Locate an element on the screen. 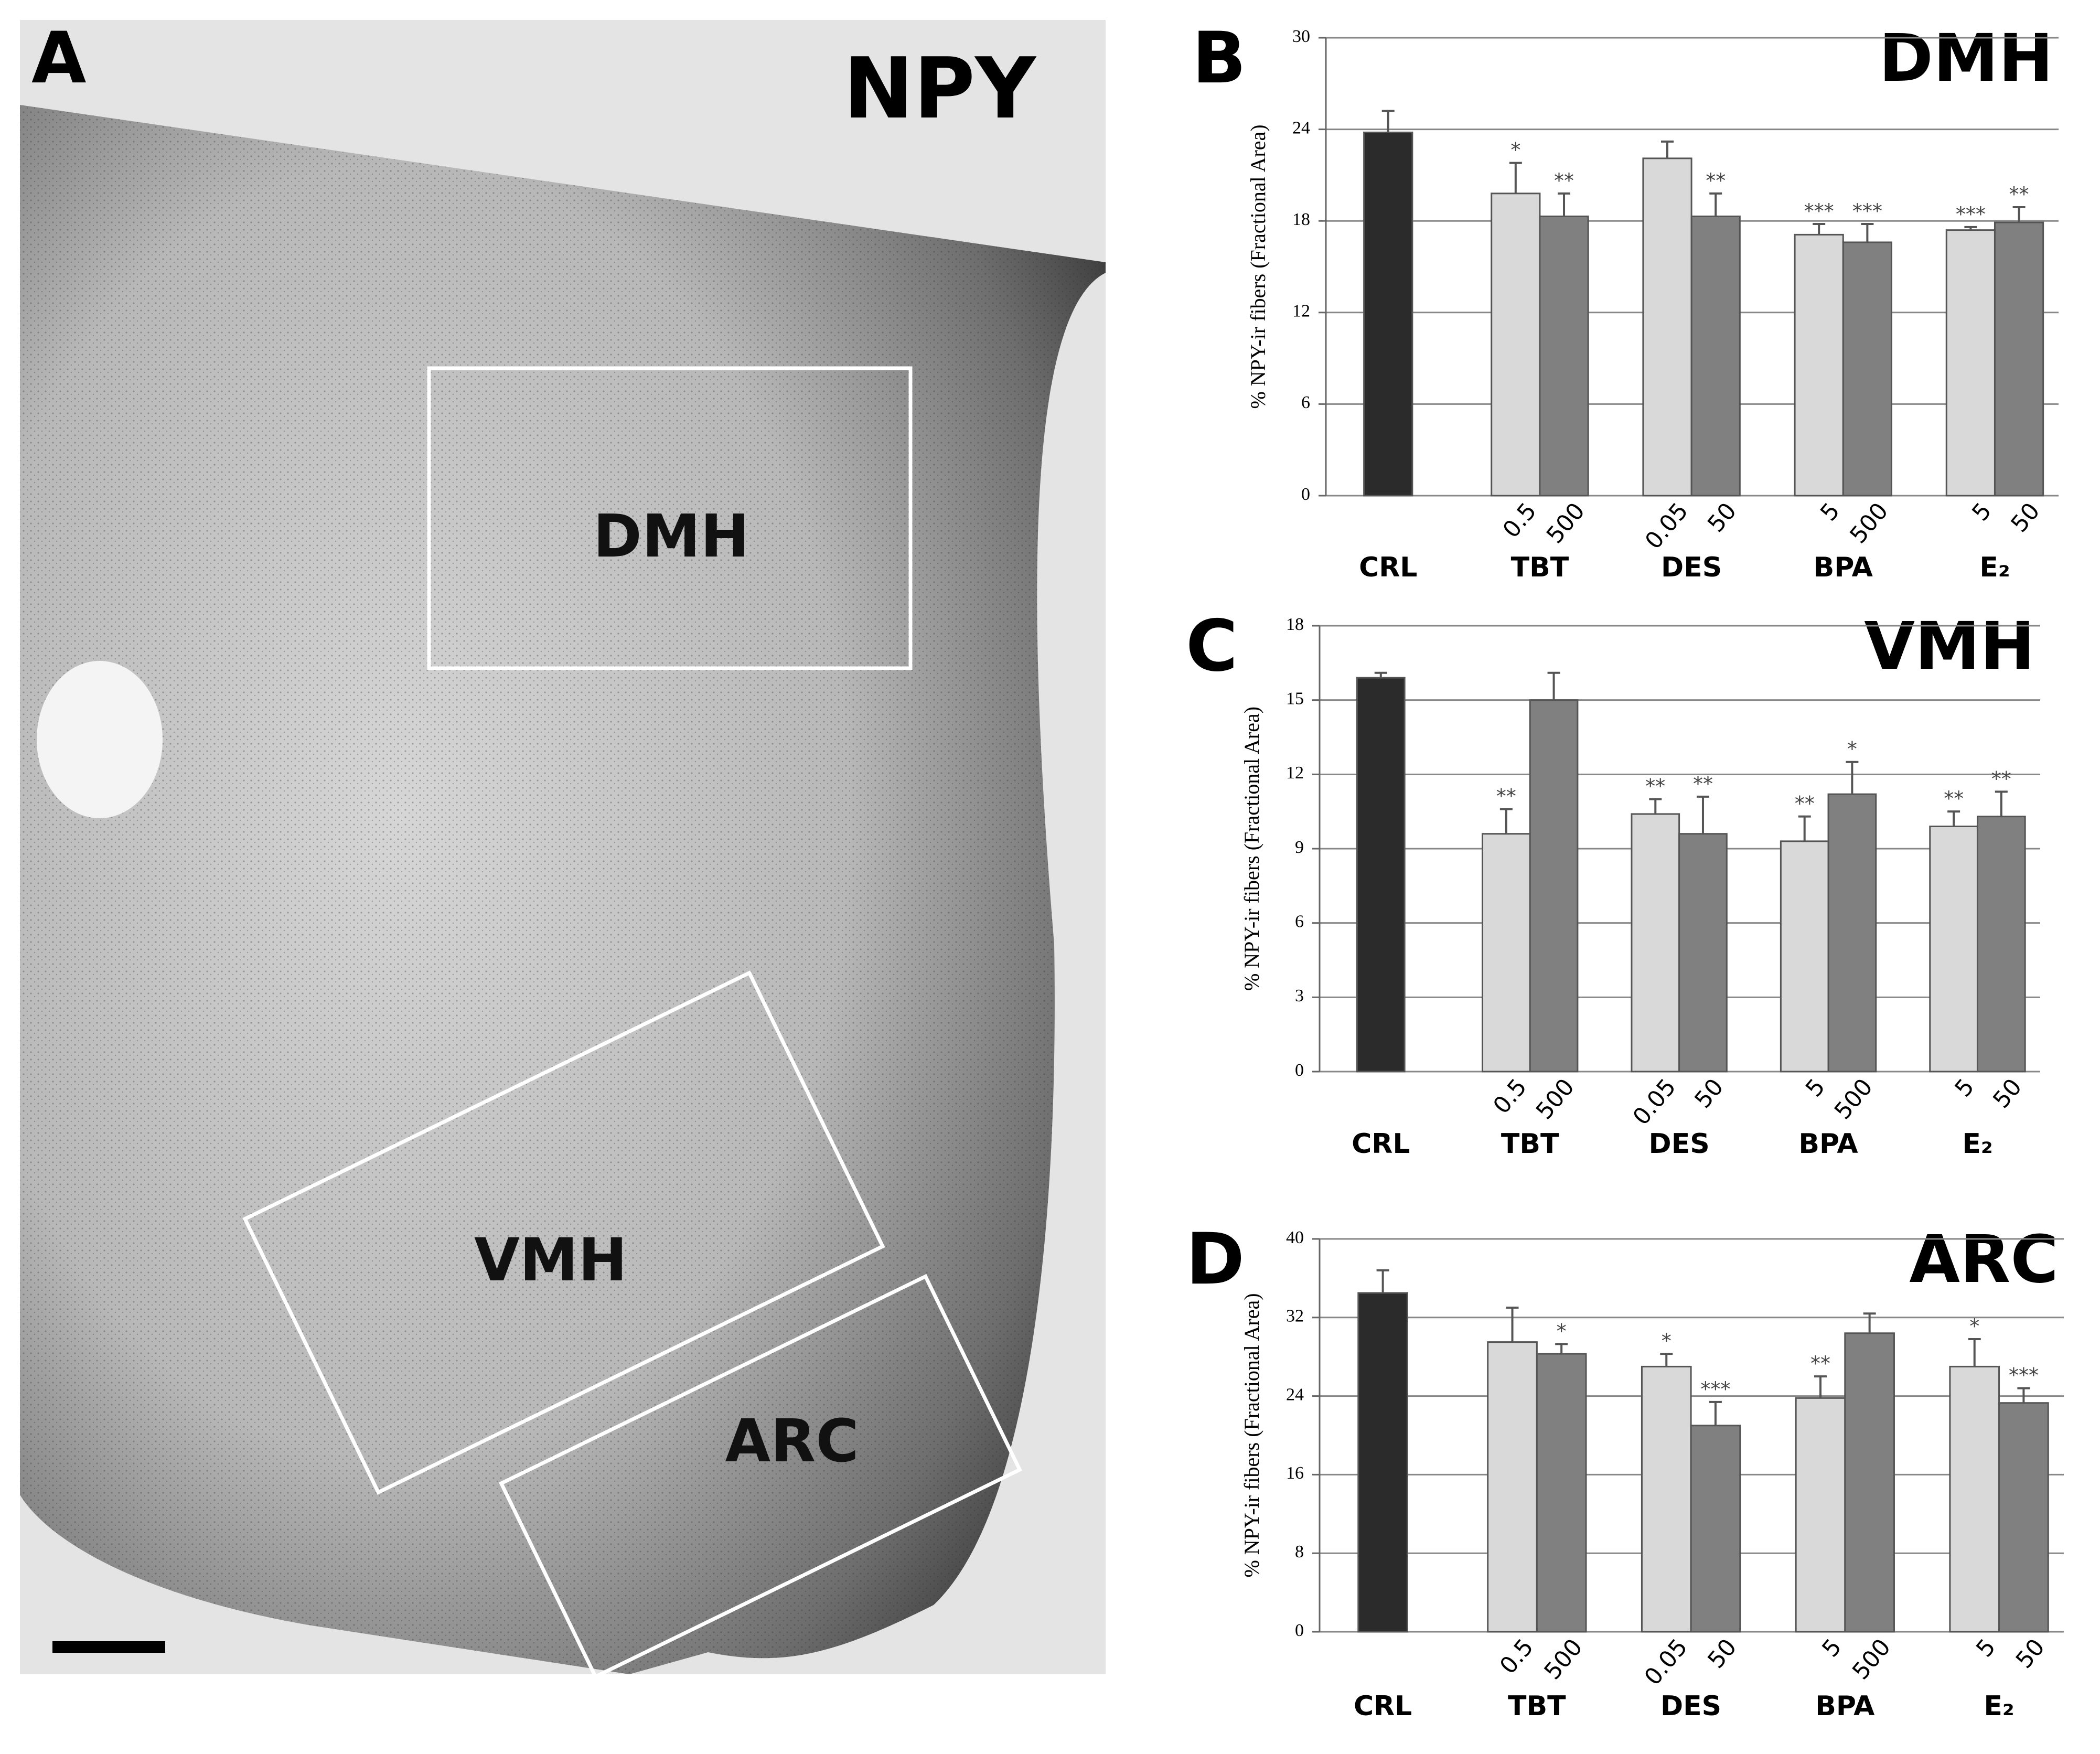  panel-title: NPY is located at coordinates (940, 88).